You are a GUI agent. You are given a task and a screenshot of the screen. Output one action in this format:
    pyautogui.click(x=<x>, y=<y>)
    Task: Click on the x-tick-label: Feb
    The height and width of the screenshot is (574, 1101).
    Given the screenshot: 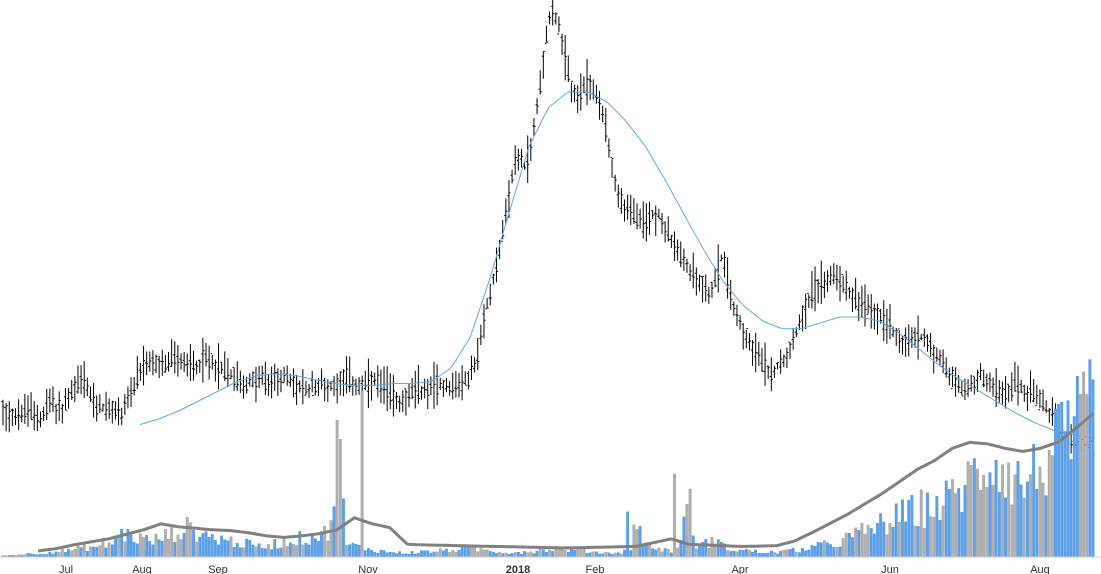 What is the action you would take?
    pyautogui.click(x=595, y=569)
    